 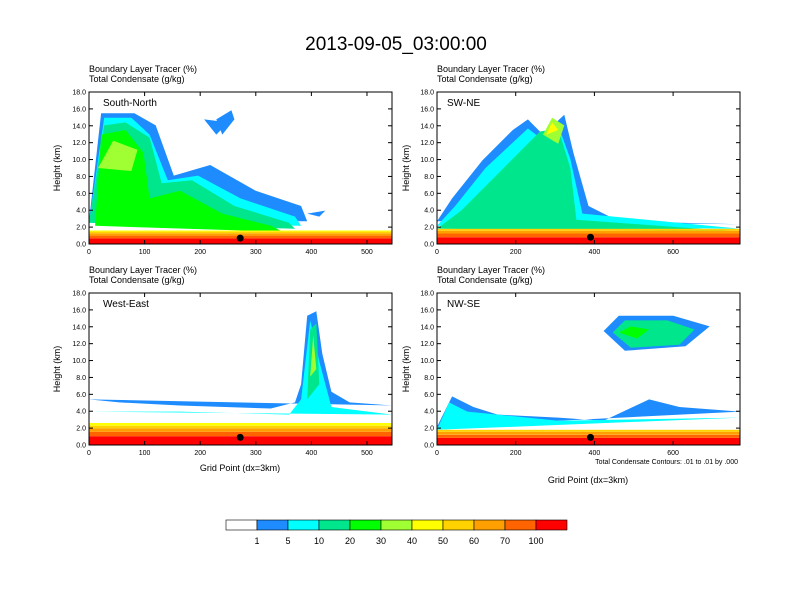 What do you see at coordinates (535, 541) in the screenshot?
I see `colorbar-label: 100` at bounding box center [535, 541].